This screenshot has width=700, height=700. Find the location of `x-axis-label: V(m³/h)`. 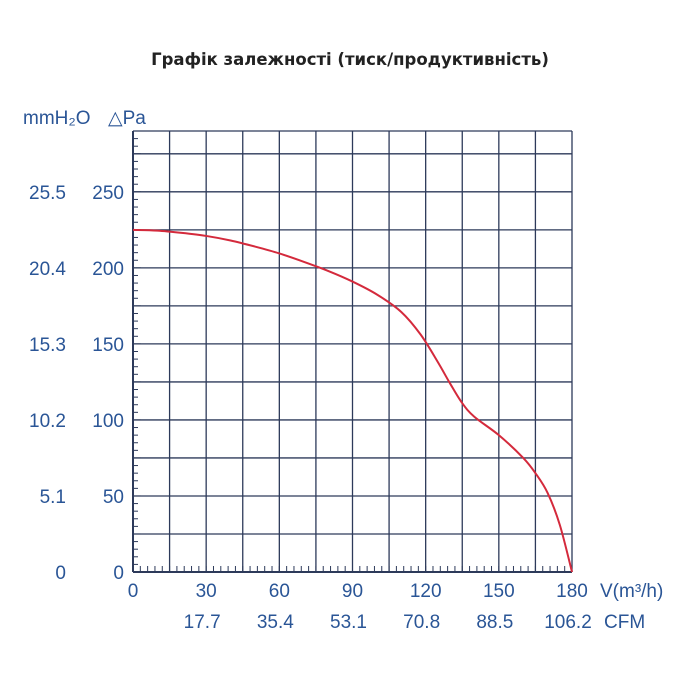

x-axis-label: V(m³/h) is located at coordinates (631, 591).